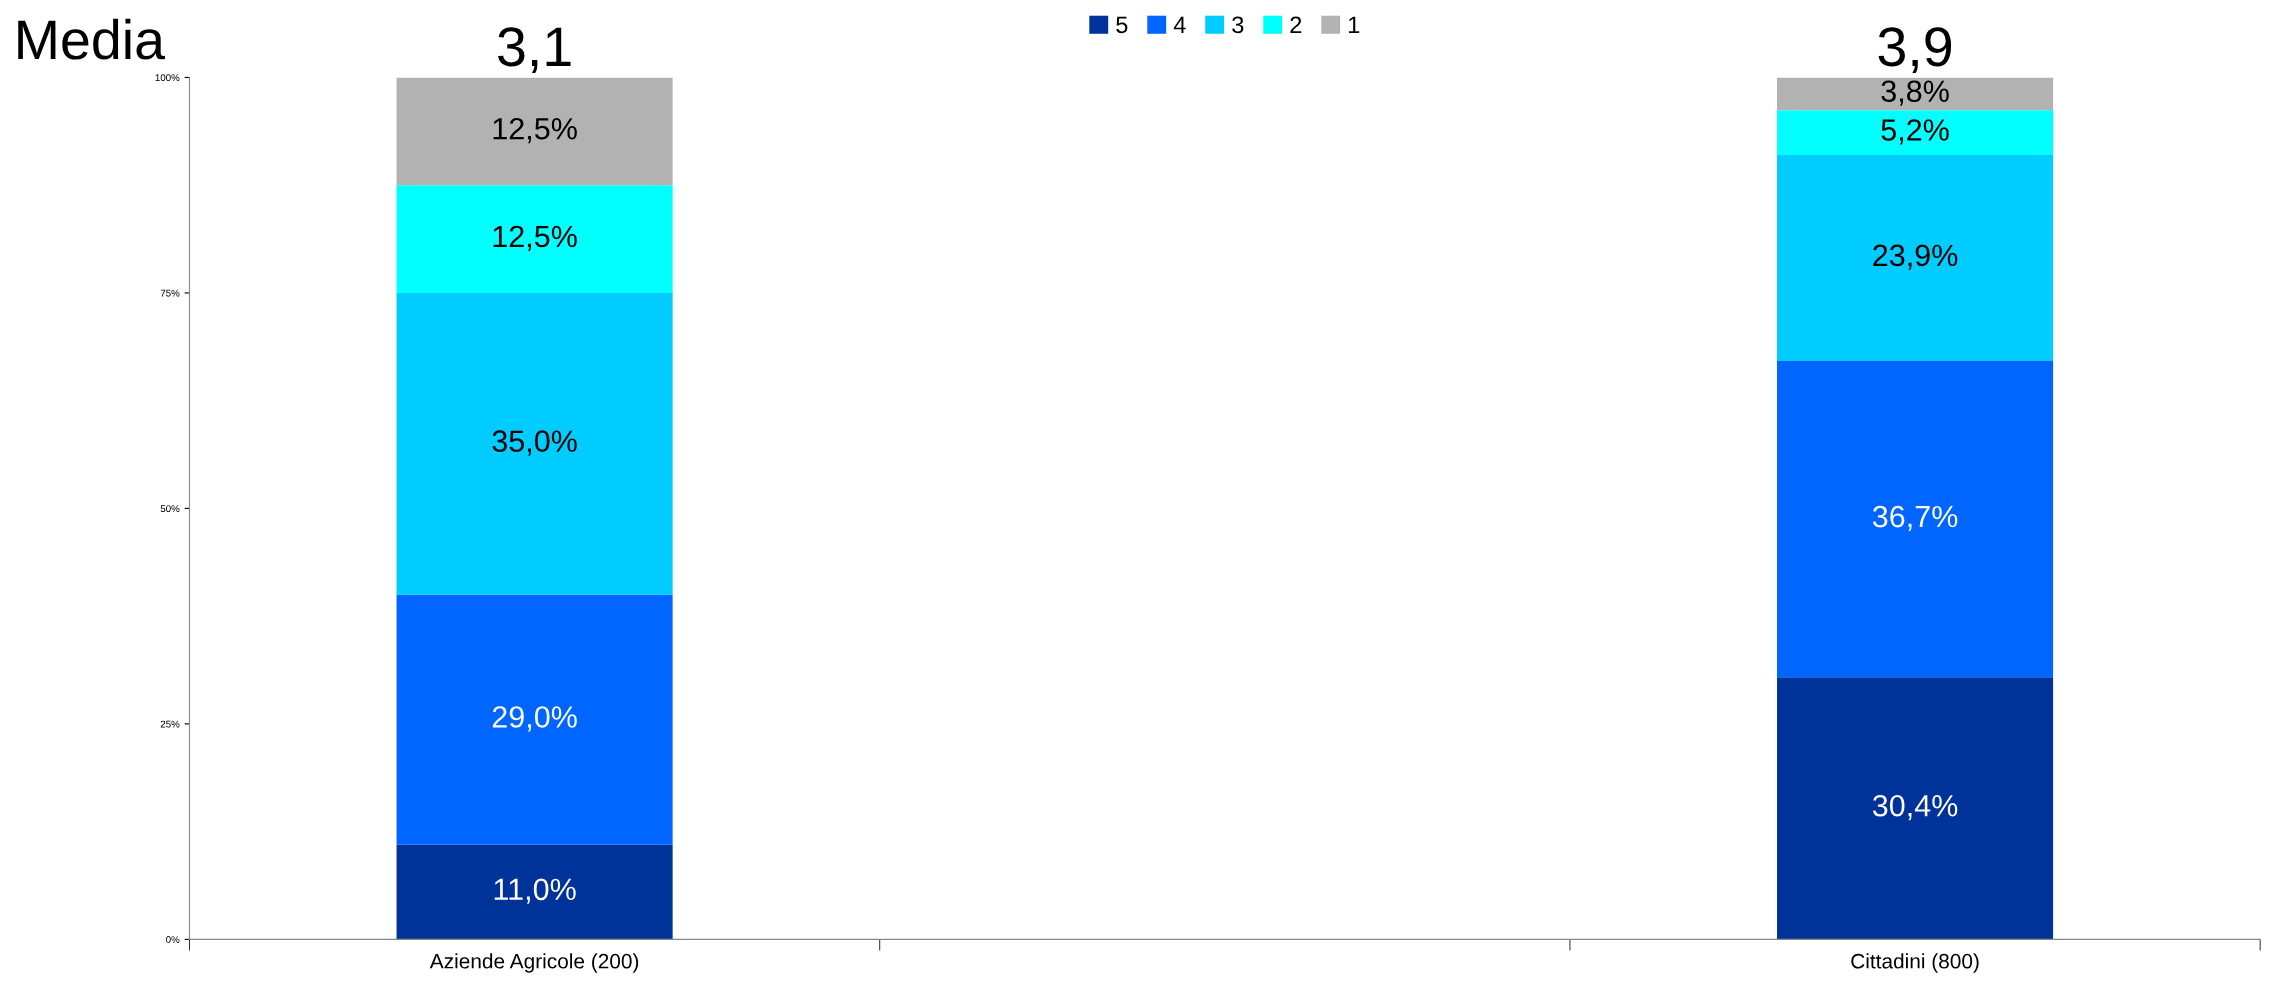 The width and height of the screenshot is (2283, 993). Describe the element at coordinates (170, 724) in the screenshot. I see `y-tick-label: 25%` at that location.